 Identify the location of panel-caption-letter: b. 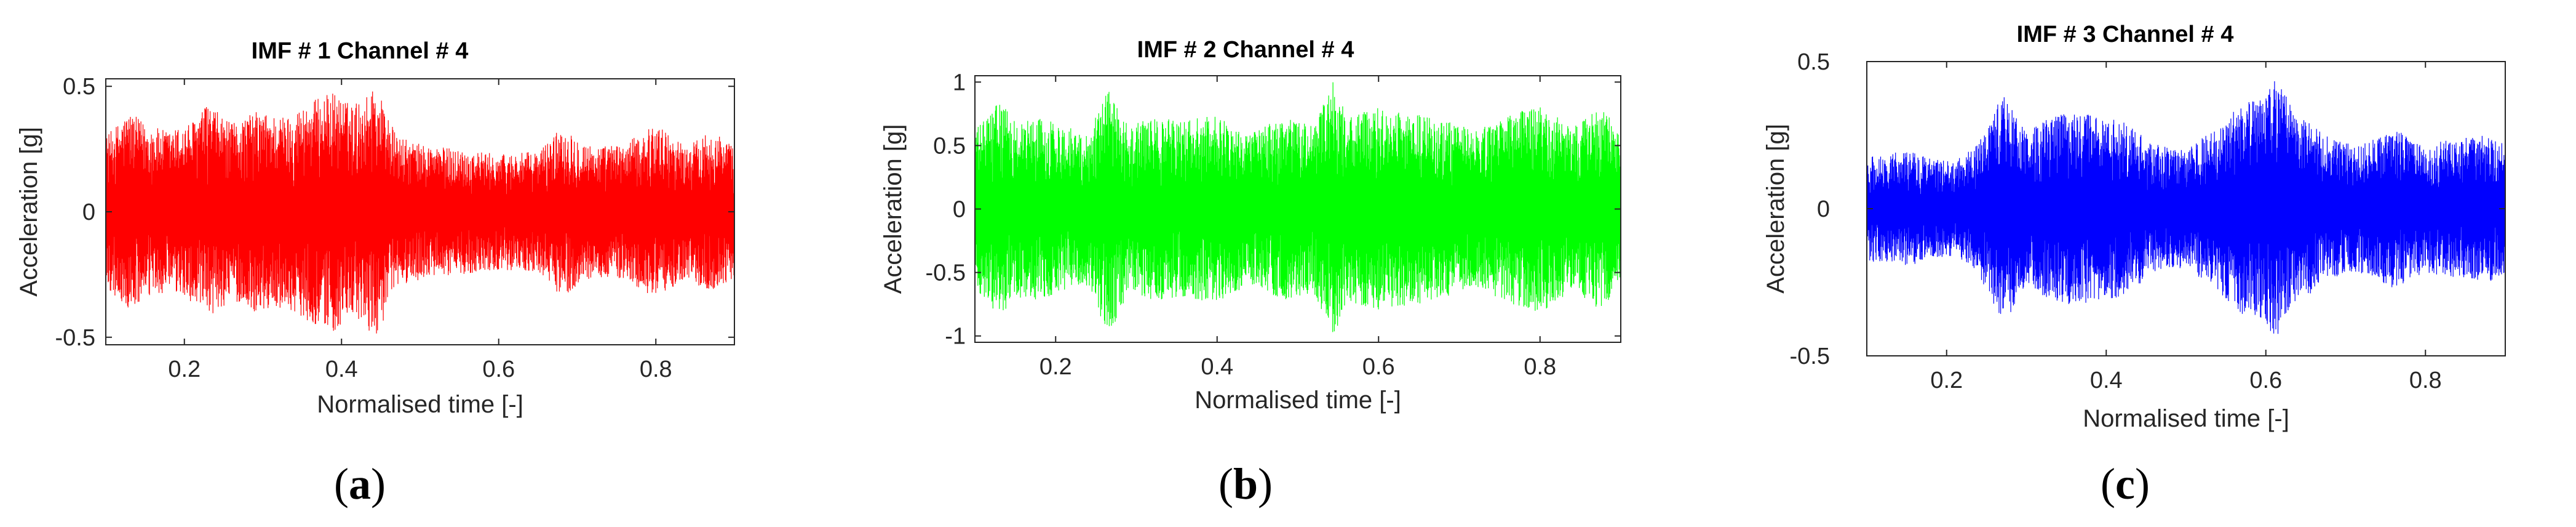
(1245, 484).